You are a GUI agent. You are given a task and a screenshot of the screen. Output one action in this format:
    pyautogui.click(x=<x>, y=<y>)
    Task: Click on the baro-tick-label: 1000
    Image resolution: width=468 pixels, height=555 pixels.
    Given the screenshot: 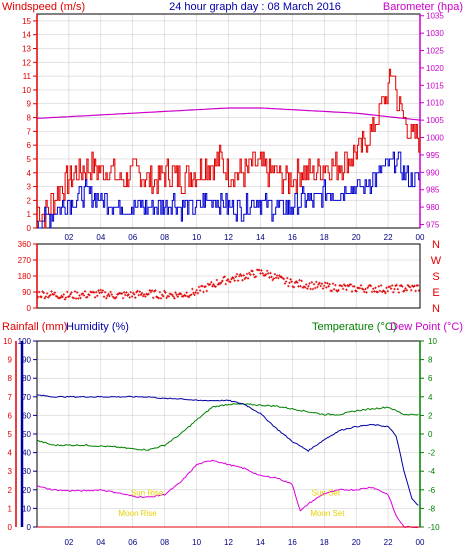 What is the action you would take?
    pyautogui.click(x=435, y=138)
    